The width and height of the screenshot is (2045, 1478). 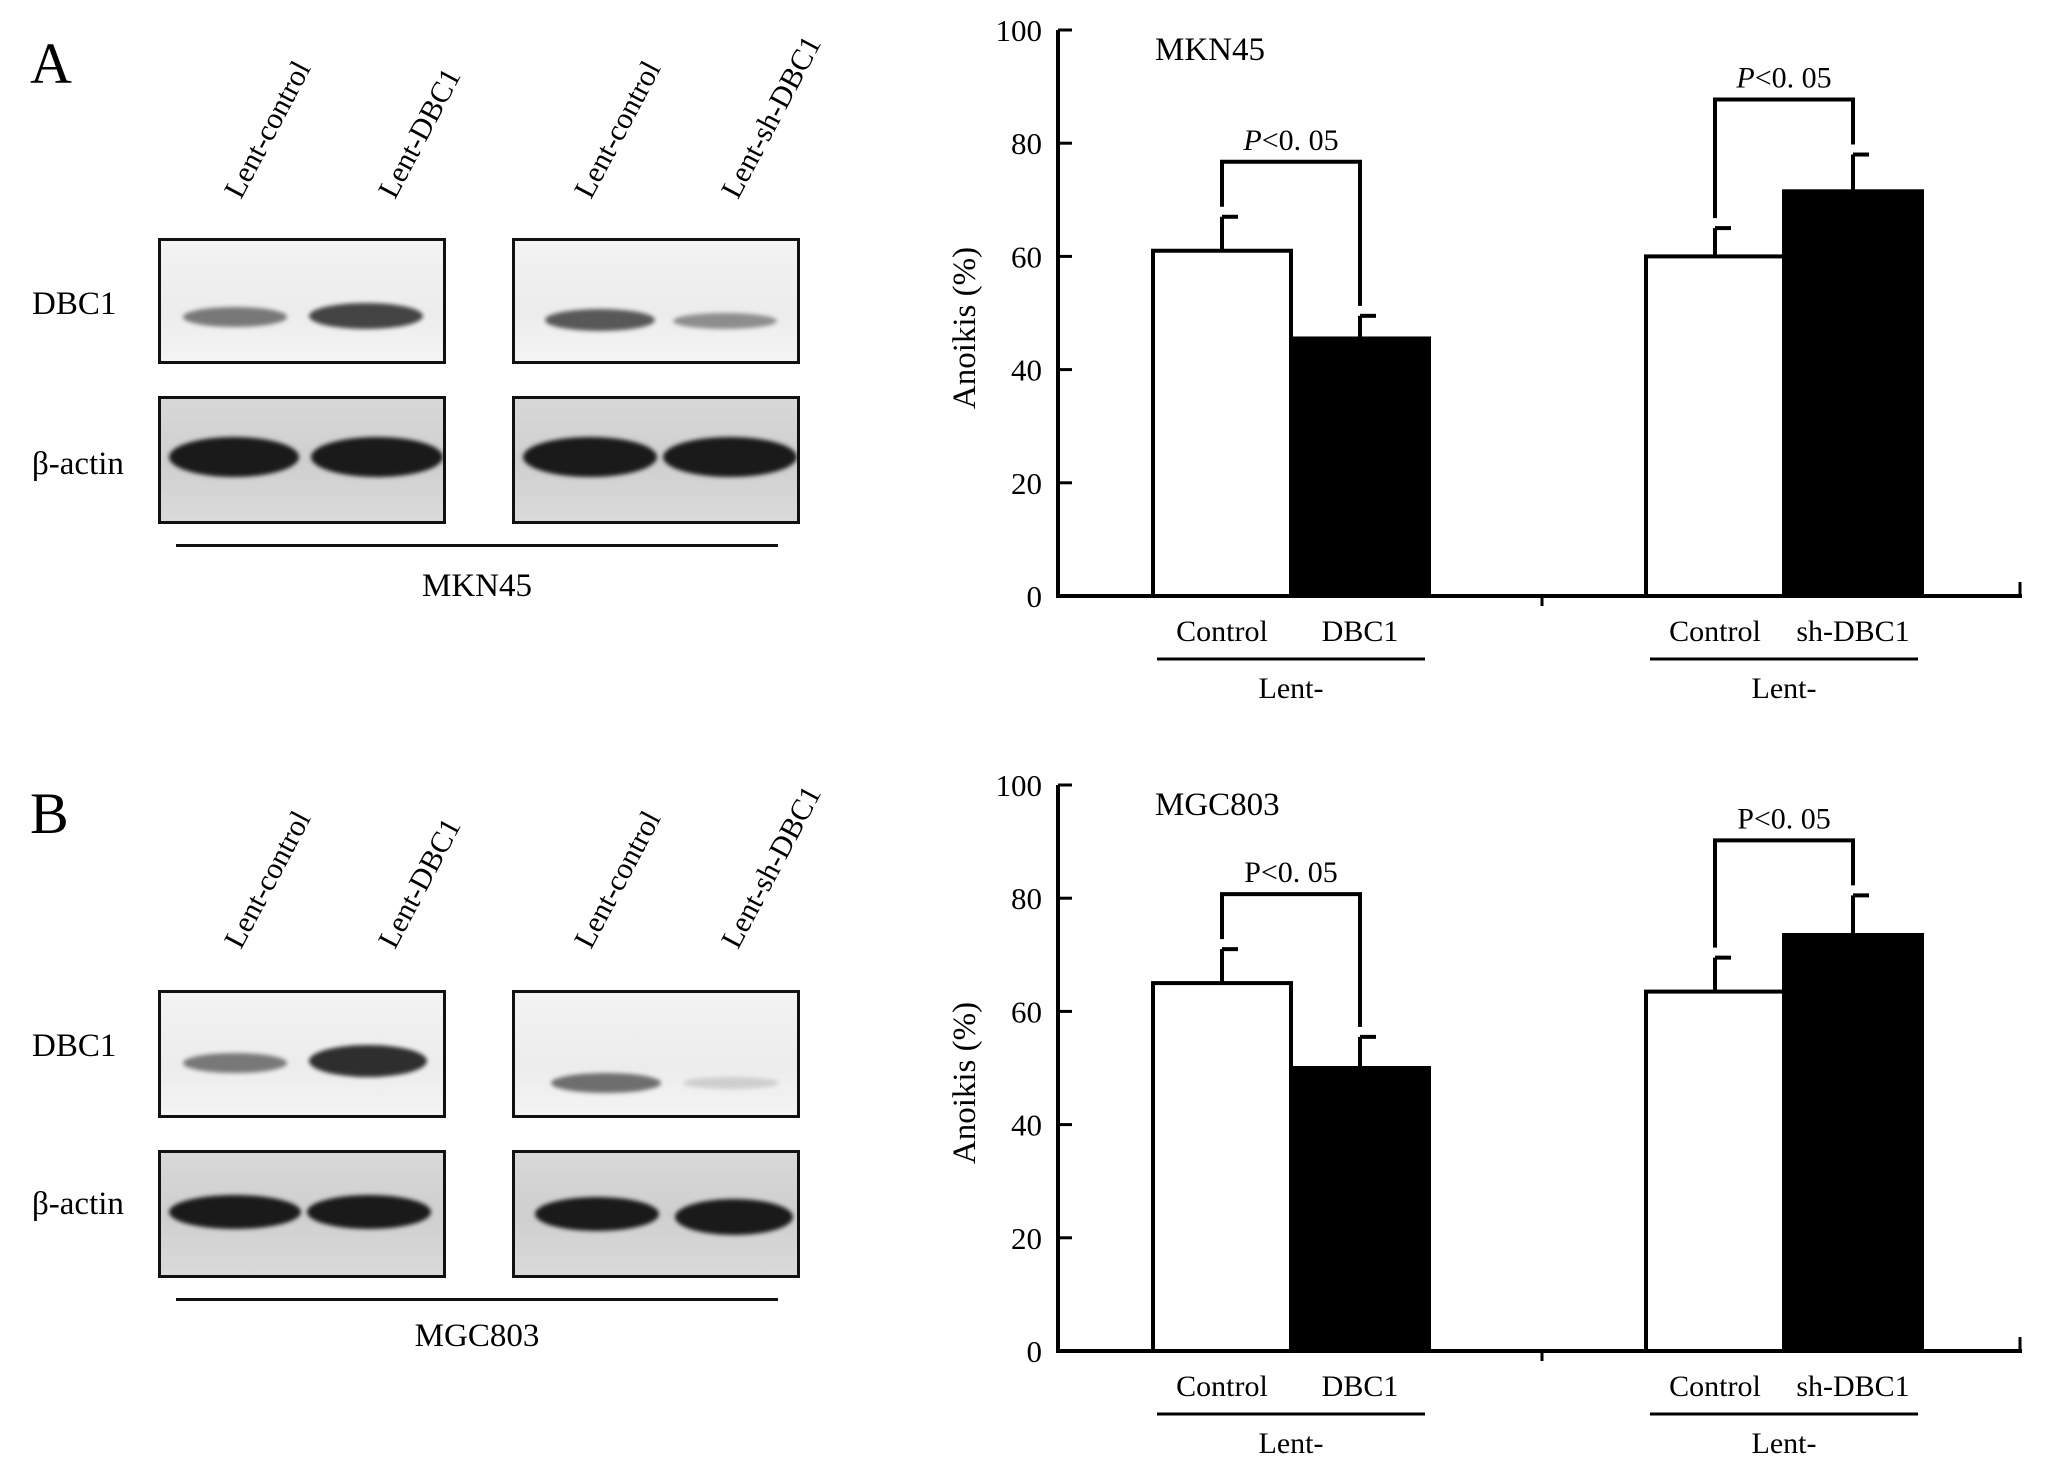 I want to click on panel-letter: A, so click(x=51, y=63).